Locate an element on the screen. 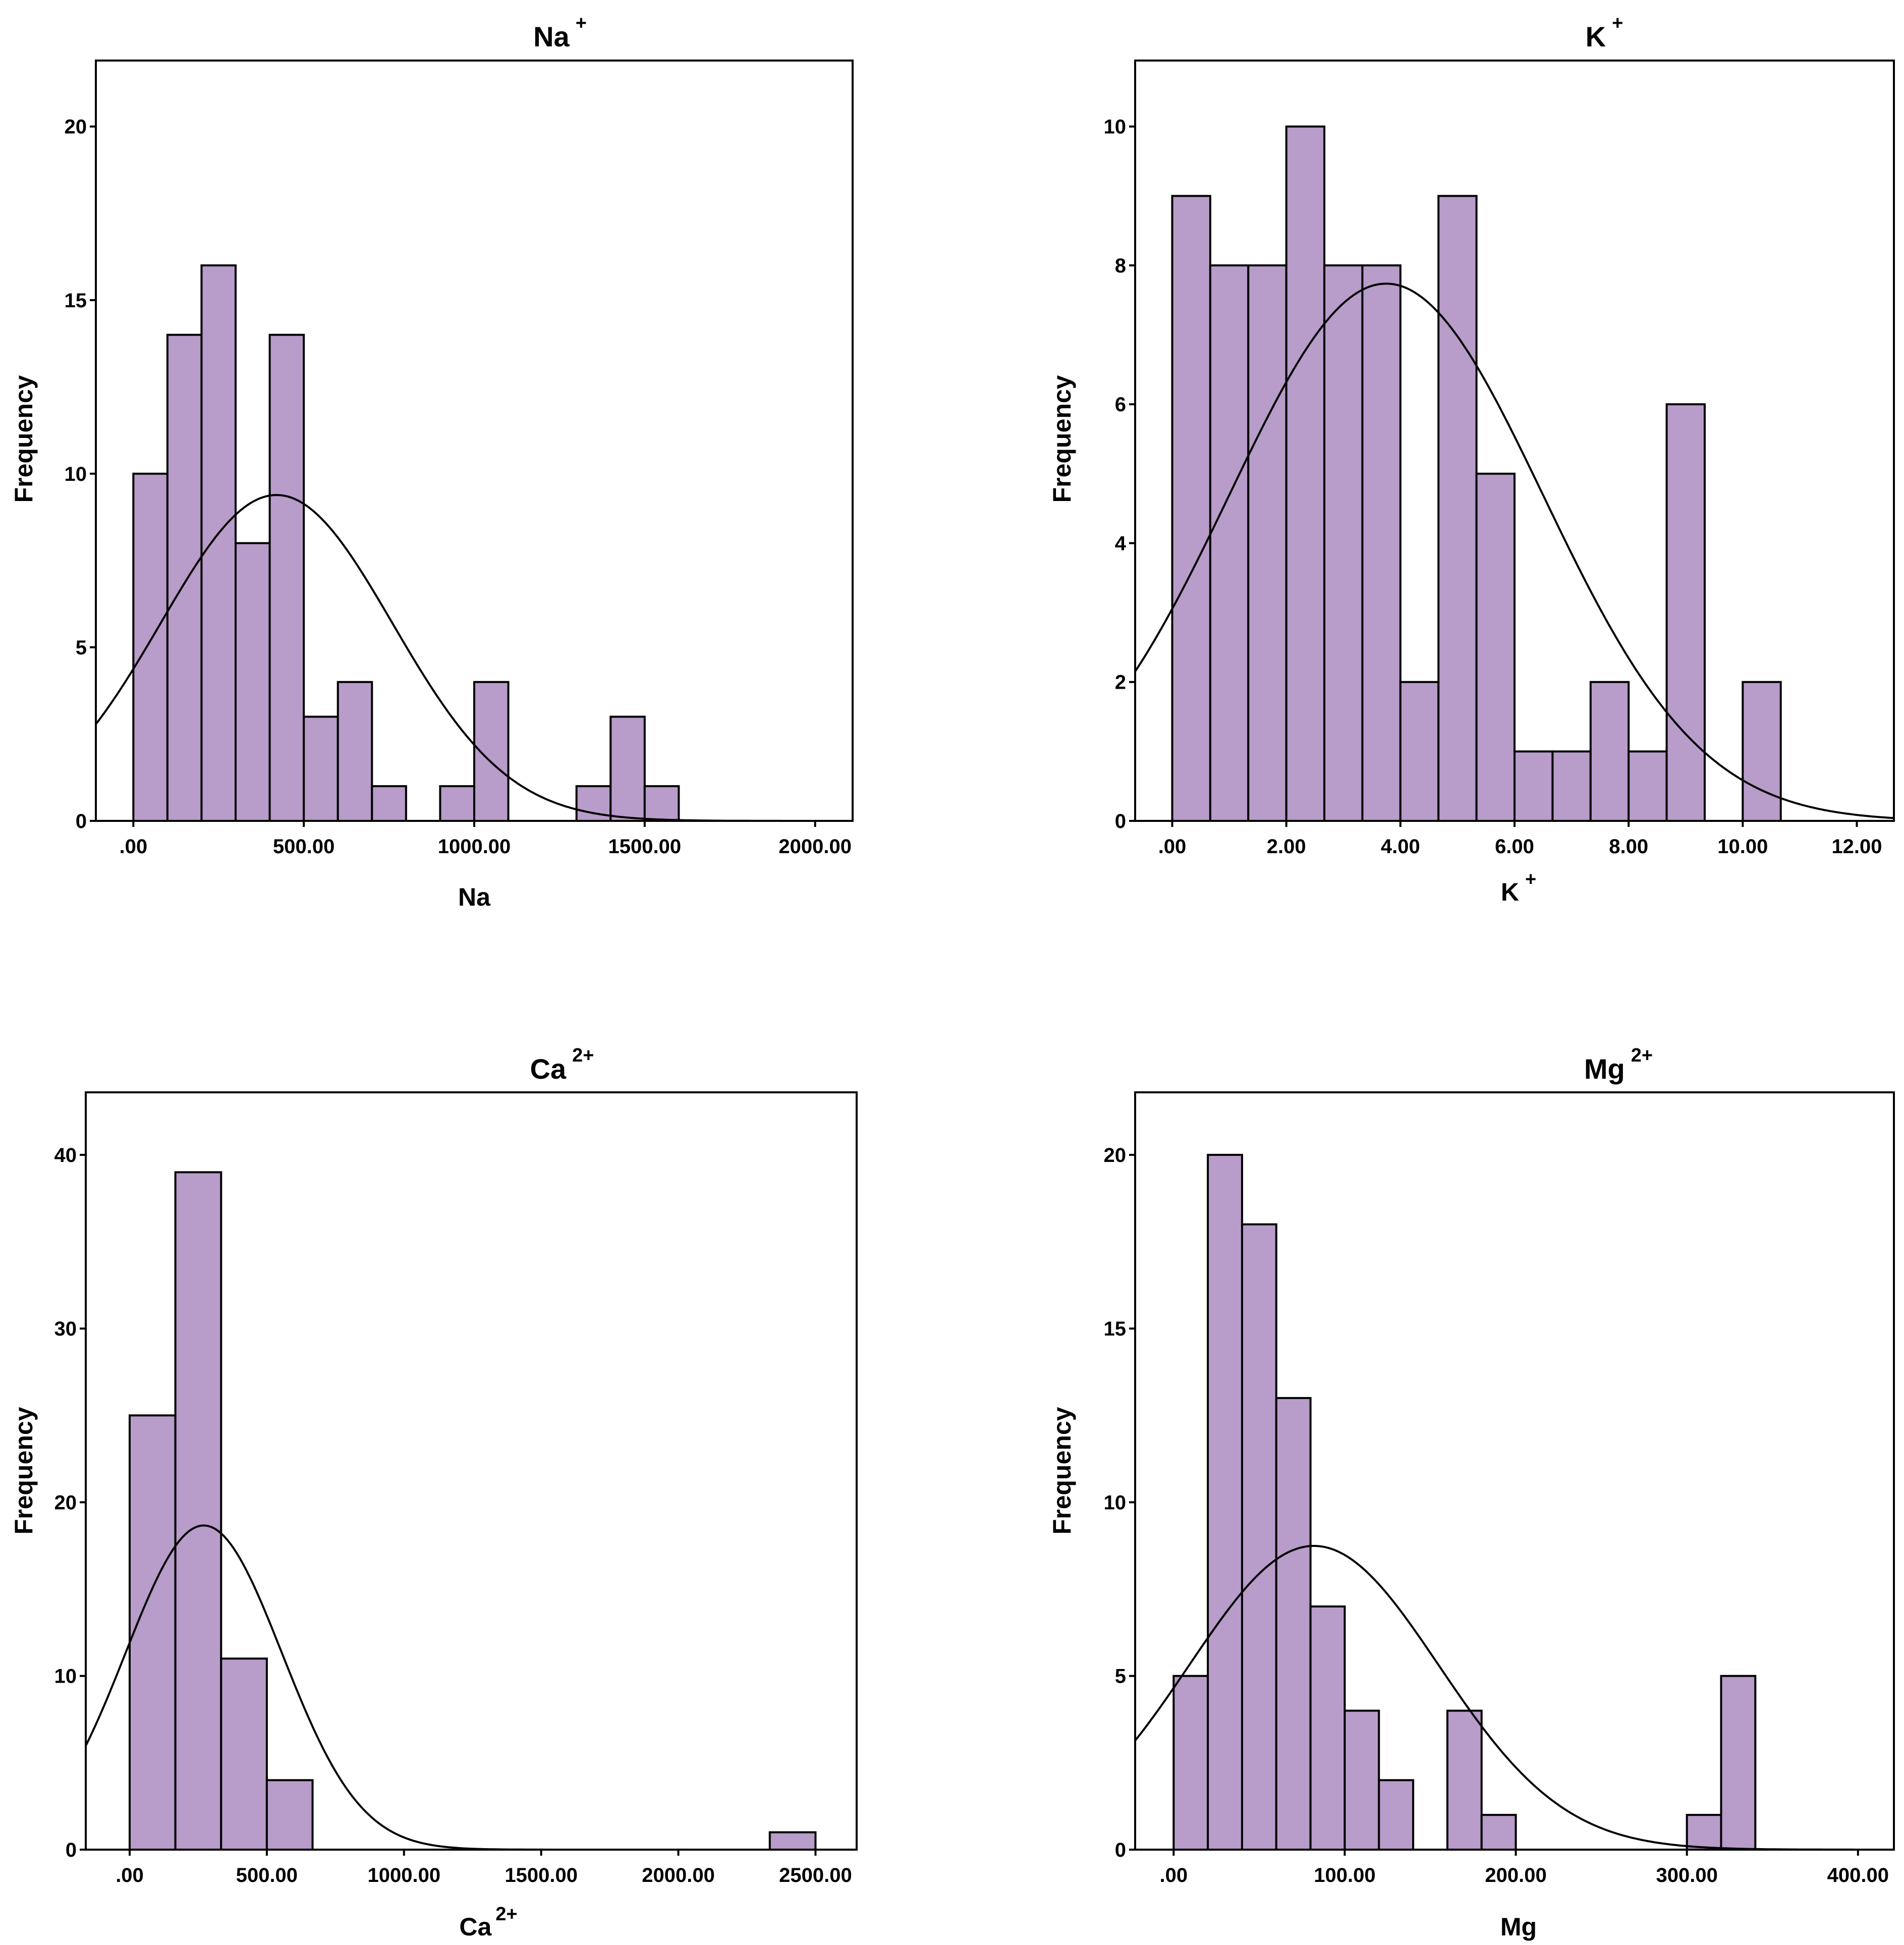 This screenshot has width=1904, height=1945. x-axis-label-superscript: 2+ is located at coordinates (506, 1914).